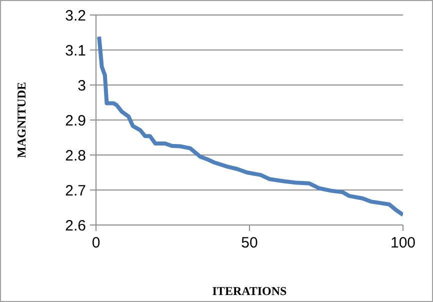 This screenshot has width=433, height=302. What do you see at coordinates (75, 155) in the screenshot?
I see `y-tick-label: 2.8` at bounding box center [75, 155].